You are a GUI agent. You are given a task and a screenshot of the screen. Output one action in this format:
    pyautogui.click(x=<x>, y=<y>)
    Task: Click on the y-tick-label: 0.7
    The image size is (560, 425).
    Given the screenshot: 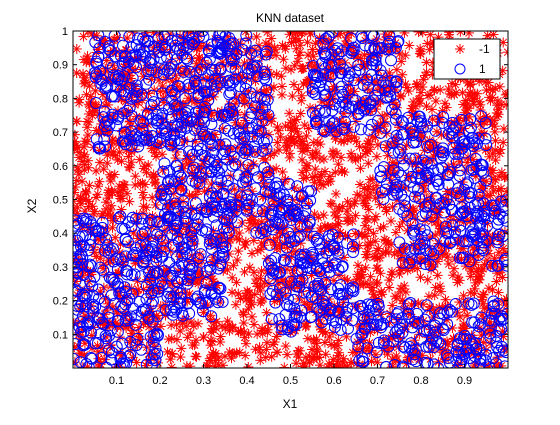 What is the action you would take?
    pyautogui.click(x=60, y=133)
    